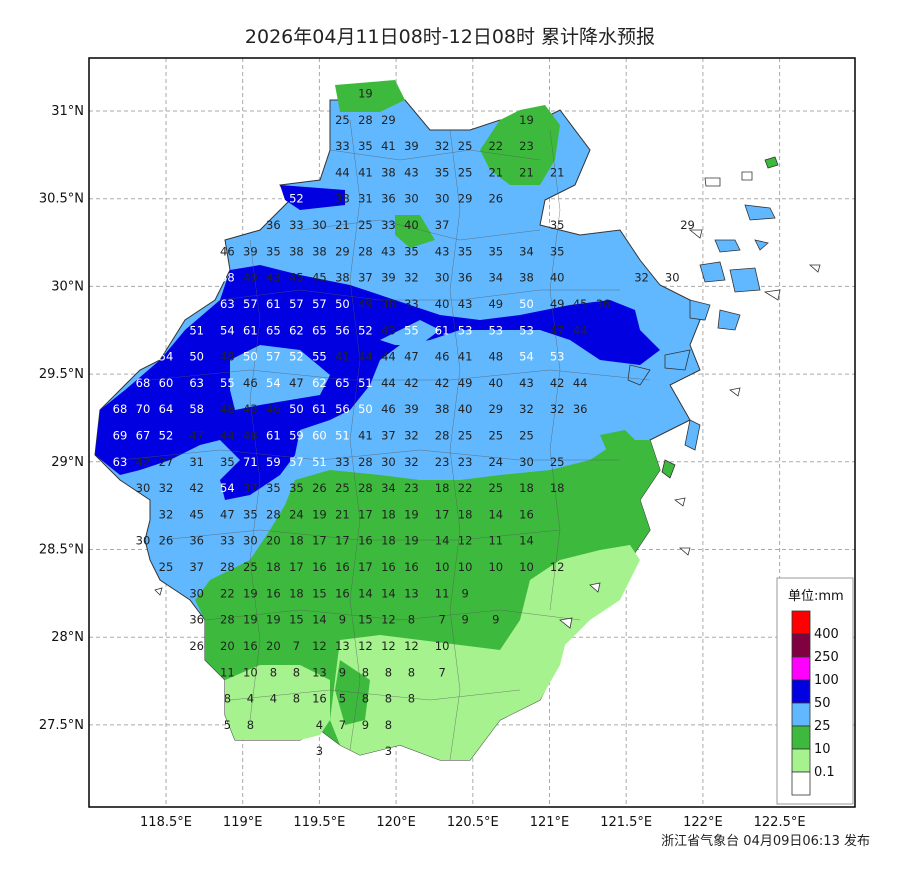  I want to click on legend-label: 250, so click(826, 657).